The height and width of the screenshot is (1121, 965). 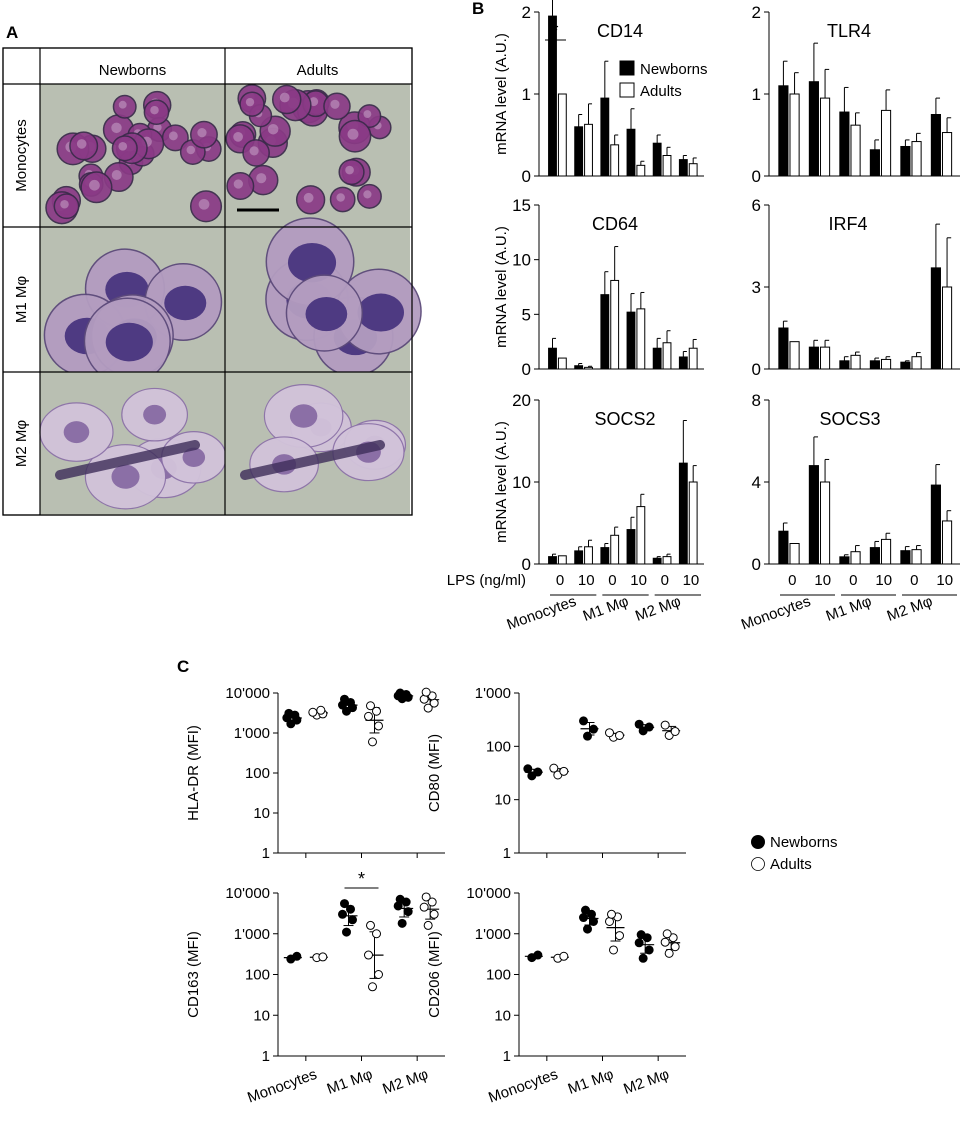 What do you see at coordinates (405, 1082) in the screenshot?
I see `category-label: M2 Mφ` at bounding box center [405, 1082].